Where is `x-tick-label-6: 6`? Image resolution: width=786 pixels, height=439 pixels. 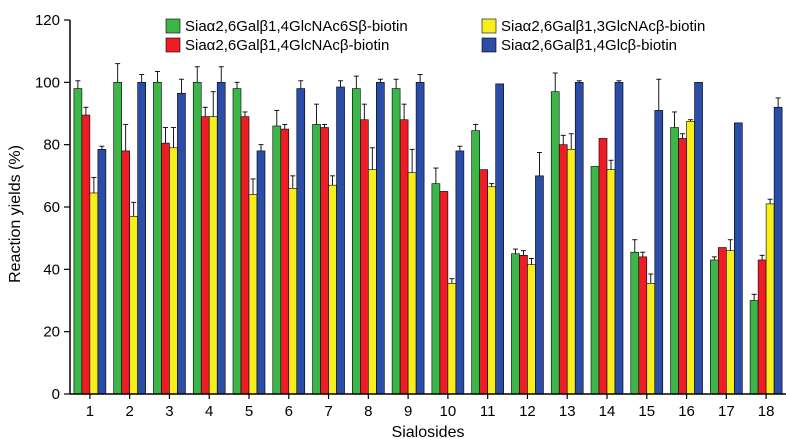 x-tick-label-6: 6 is located at coordinates (289, 411).